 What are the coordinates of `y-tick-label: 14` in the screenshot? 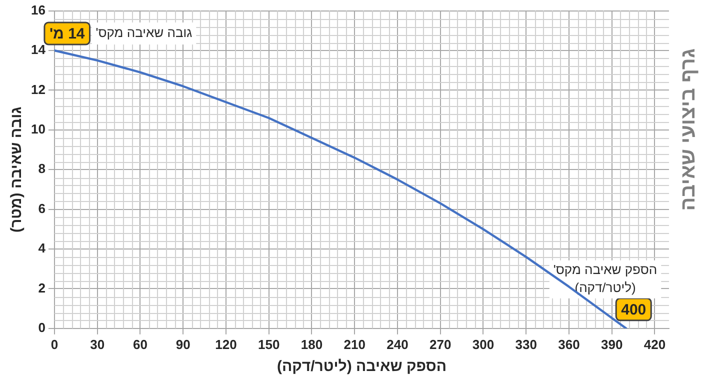 It's located at (38, 50).